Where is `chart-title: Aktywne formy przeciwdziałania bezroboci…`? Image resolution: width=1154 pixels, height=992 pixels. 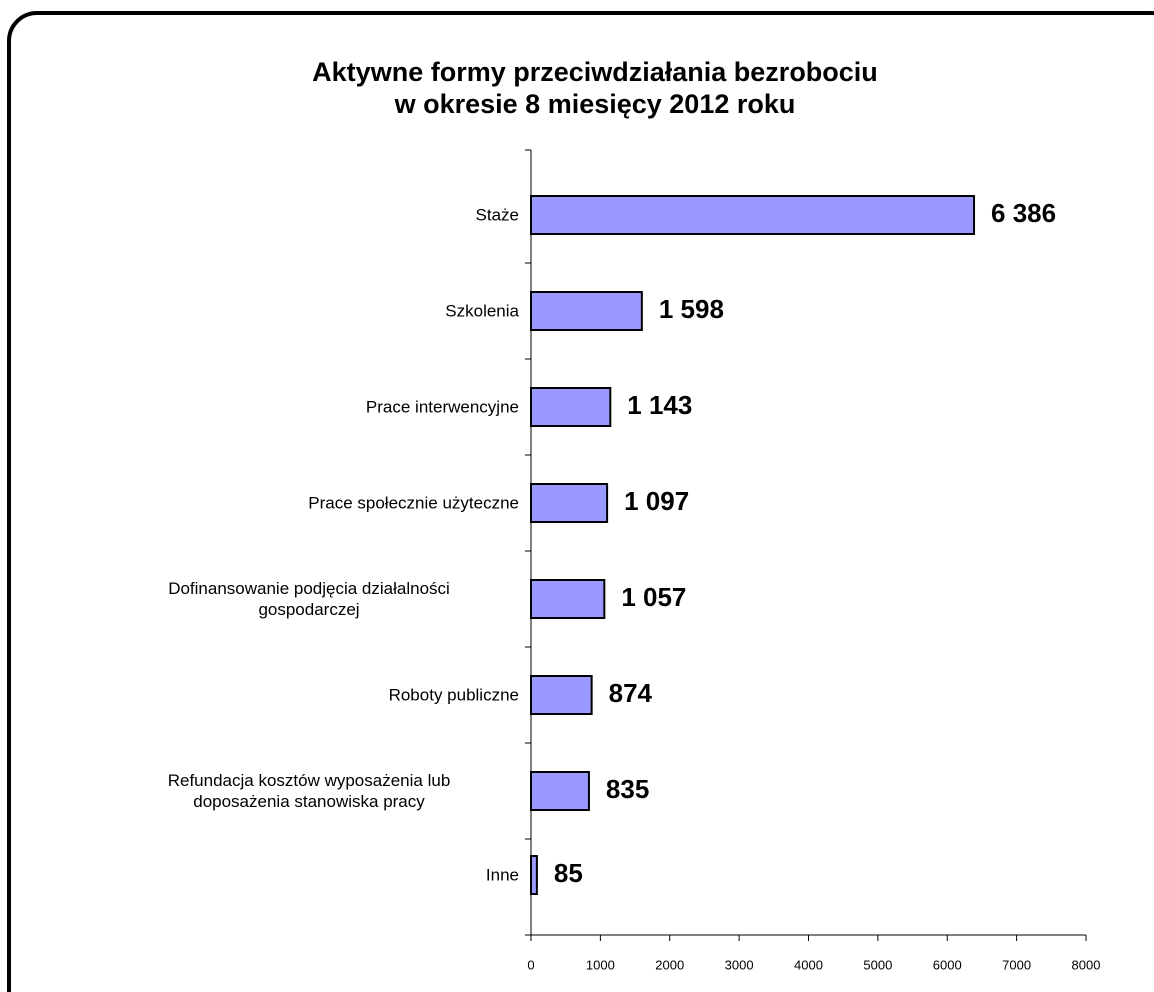 chart-title: Aktywne formy przeciwdziałania bezroboci… is located at coordinates (595, 88).